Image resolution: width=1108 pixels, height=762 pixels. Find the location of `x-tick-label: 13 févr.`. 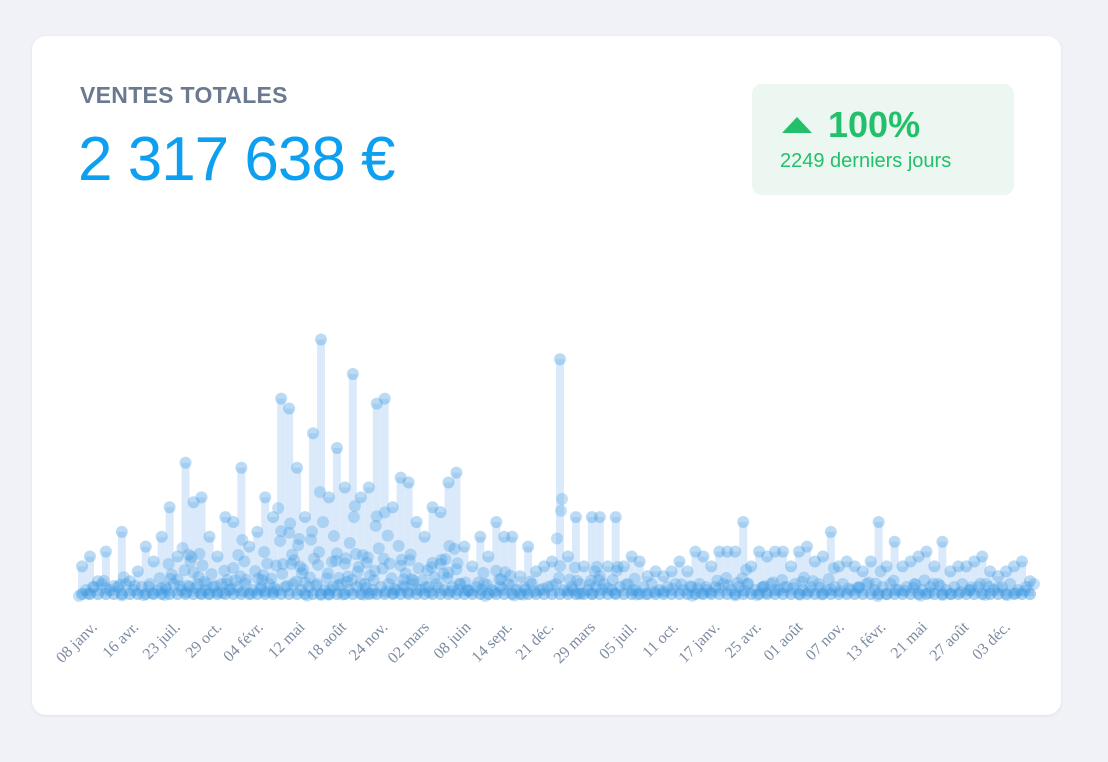

x-tick-label: 13 févr. is located at coordinates (866, 642).